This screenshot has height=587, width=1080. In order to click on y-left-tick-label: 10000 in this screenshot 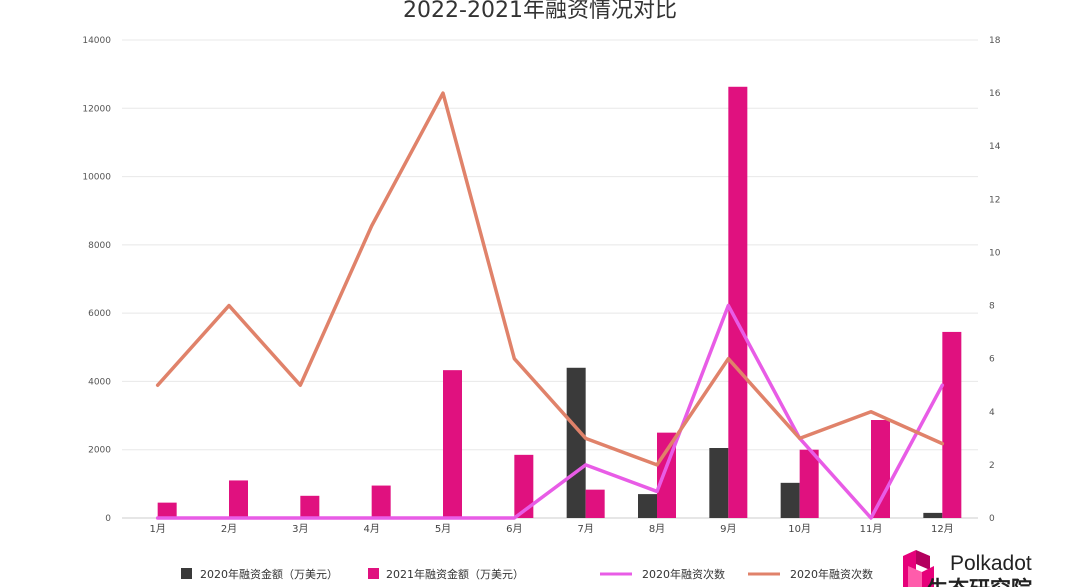, I will do `click(96, 178)`.